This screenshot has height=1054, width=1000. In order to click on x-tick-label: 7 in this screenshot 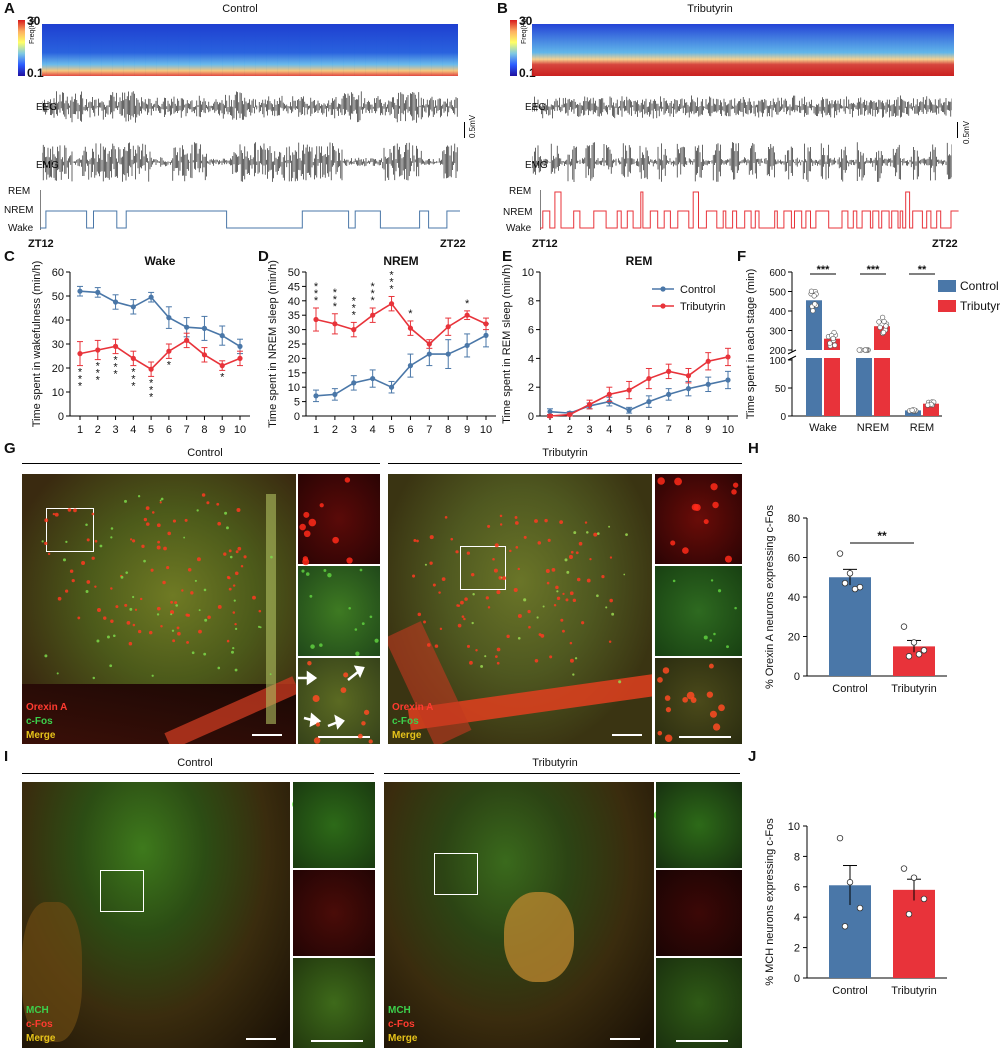, I will do `click(187, 430)`.